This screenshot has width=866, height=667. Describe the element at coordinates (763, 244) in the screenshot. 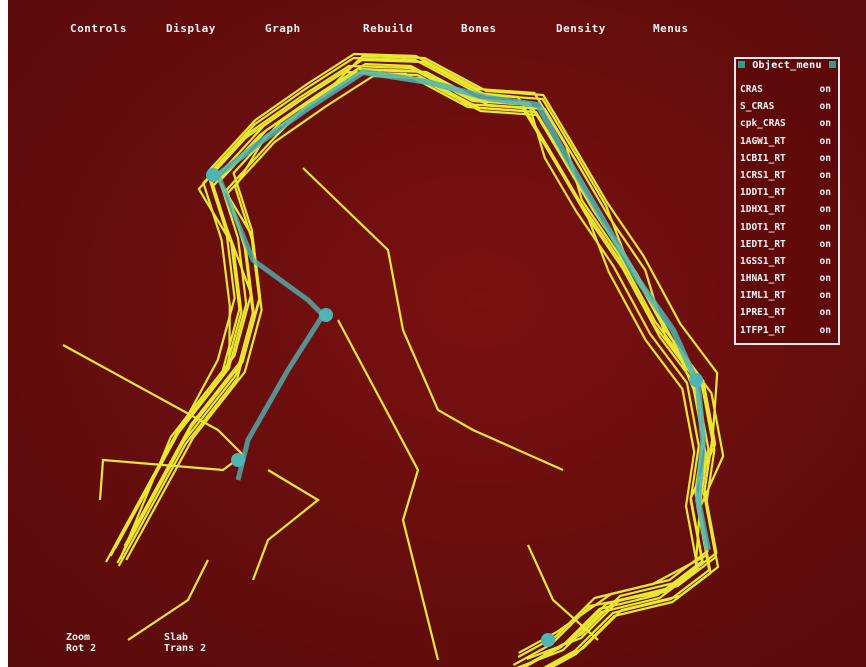

I see `object-name: 1EDT1_RT` at that location.